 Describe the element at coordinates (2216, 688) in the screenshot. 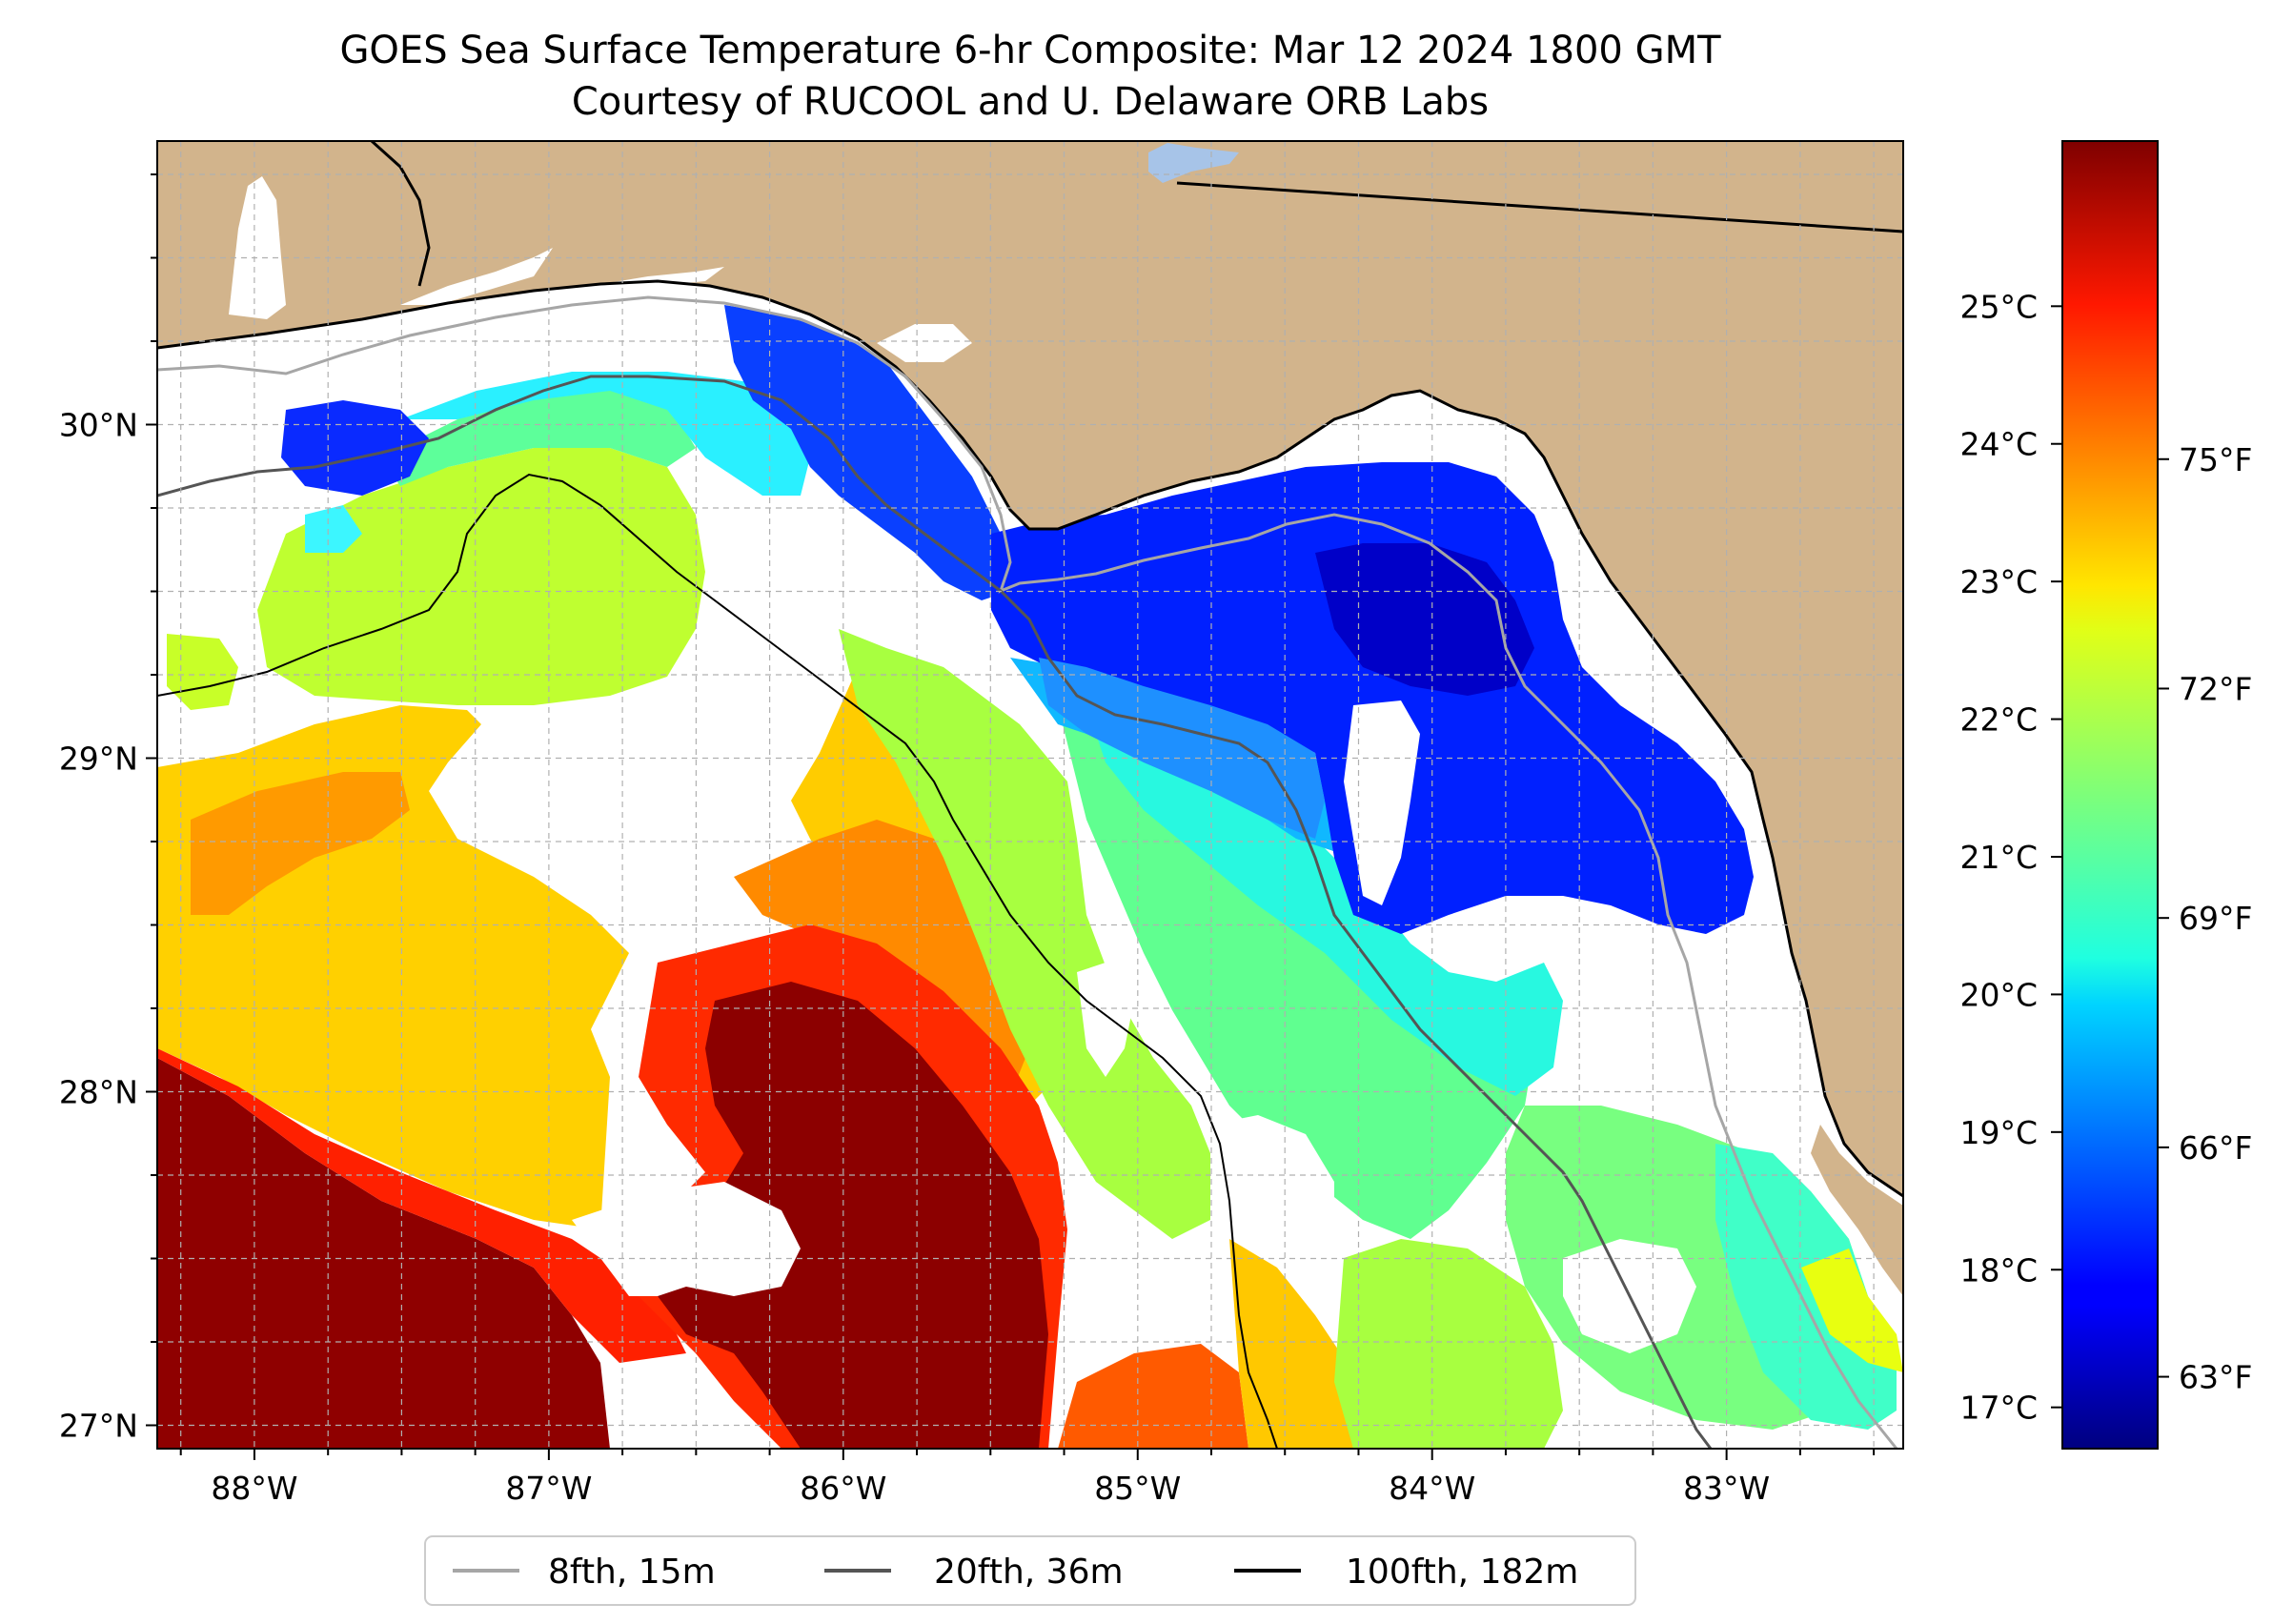

I see `cbar-f-label: 72°F` at that location.